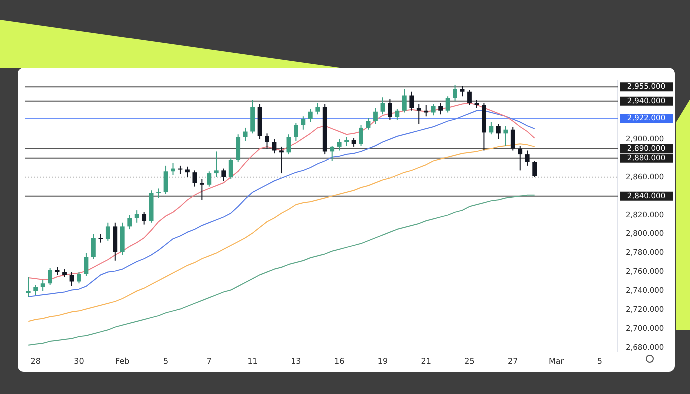 The width and height of the screenshot is (690, 394). Describe the element at coordinates (35, 361) in the screenshot. I see `x-tick-label: 28` at that location.